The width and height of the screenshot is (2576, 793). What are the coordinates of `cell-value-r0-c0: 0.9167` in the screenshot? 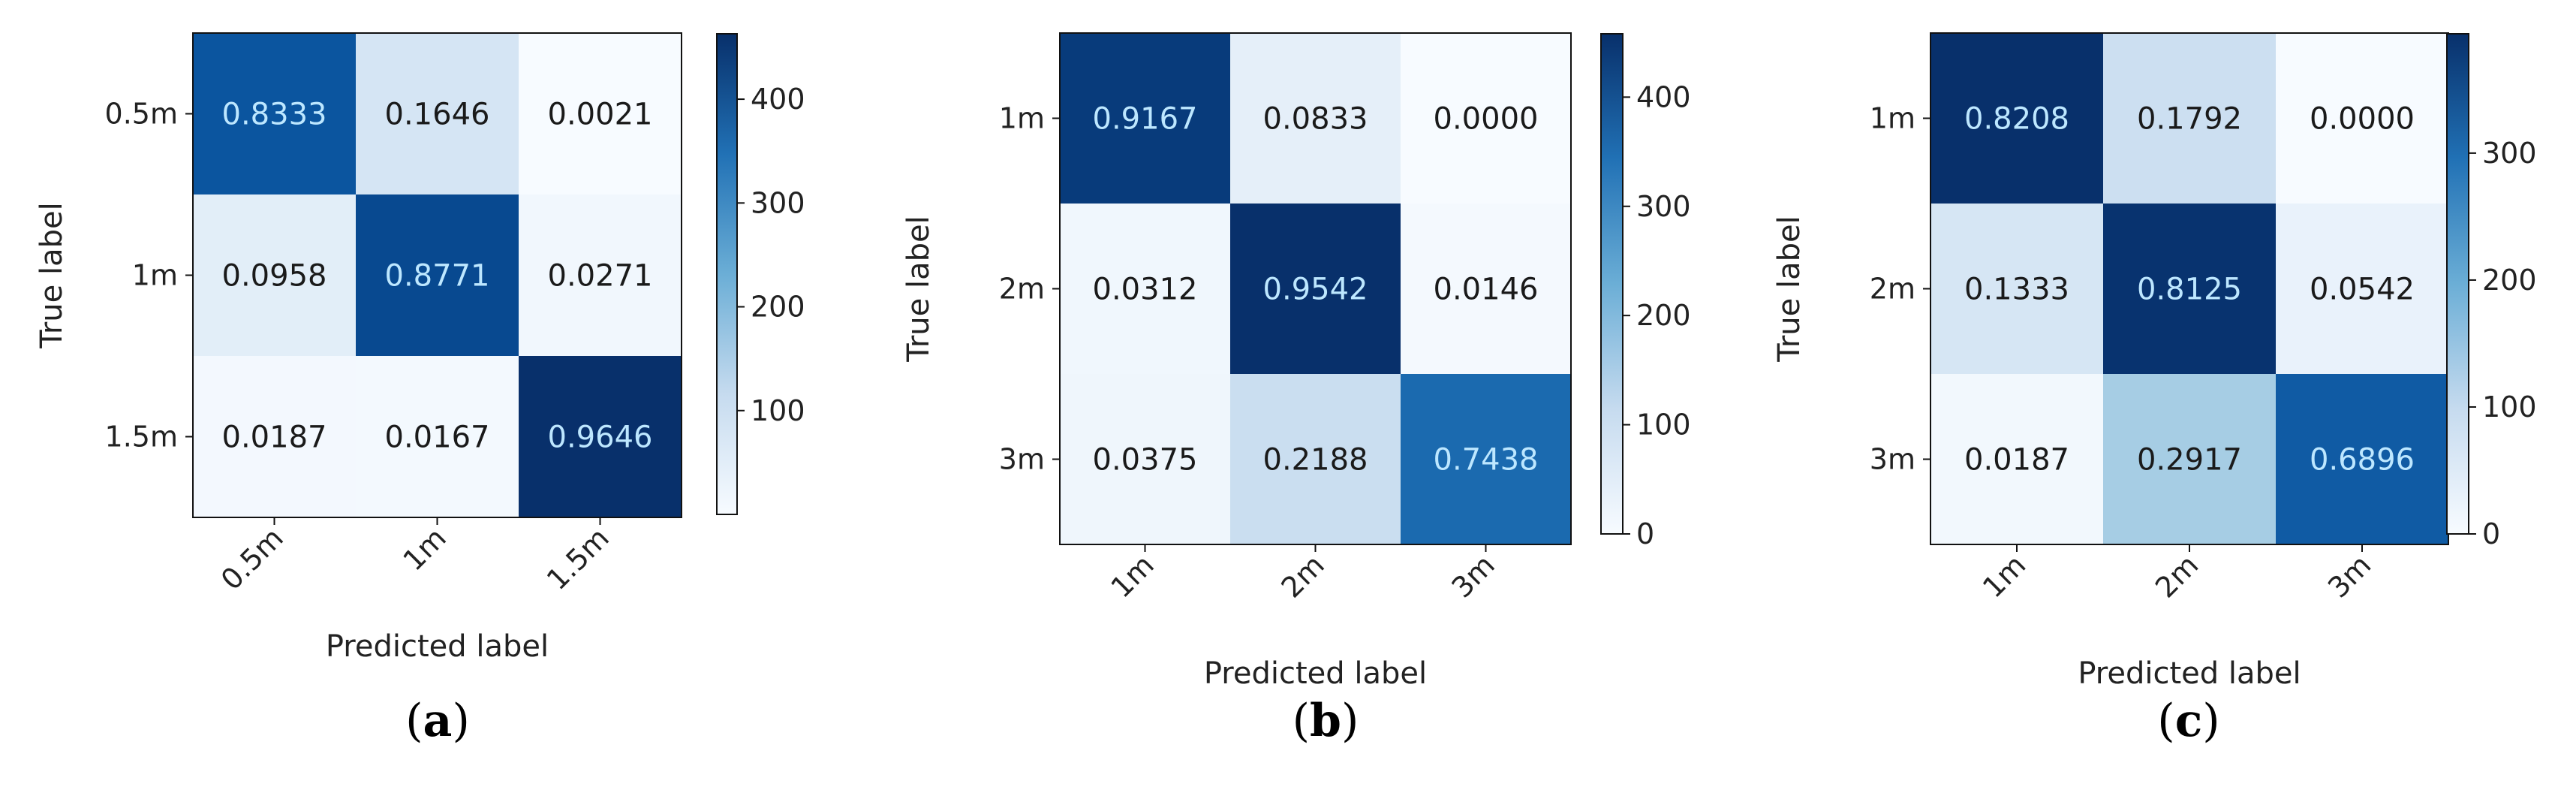 It's located at (1145, 119).